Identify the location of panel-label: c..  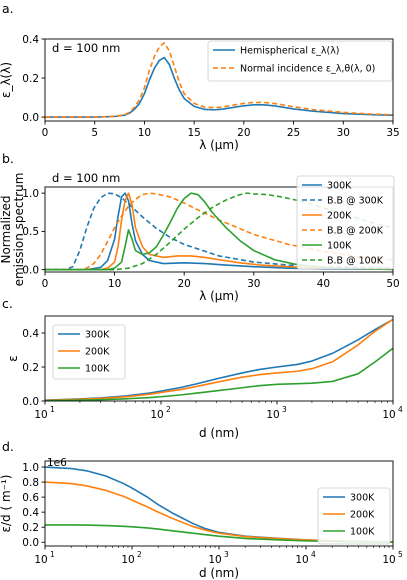
(7, 303).